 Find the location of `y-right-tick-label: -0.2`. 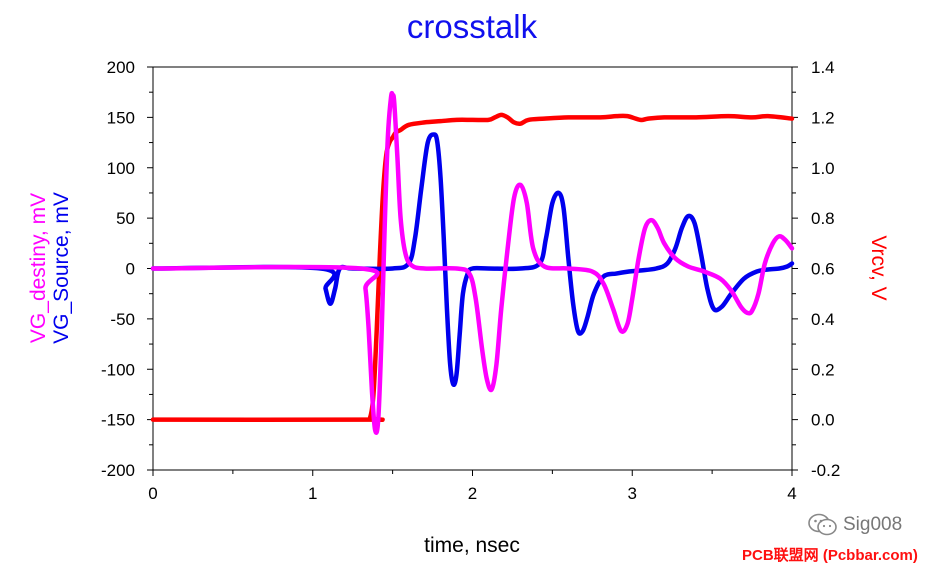

y-right-tick-label: -0.2 is located at coordinates (825, 470).